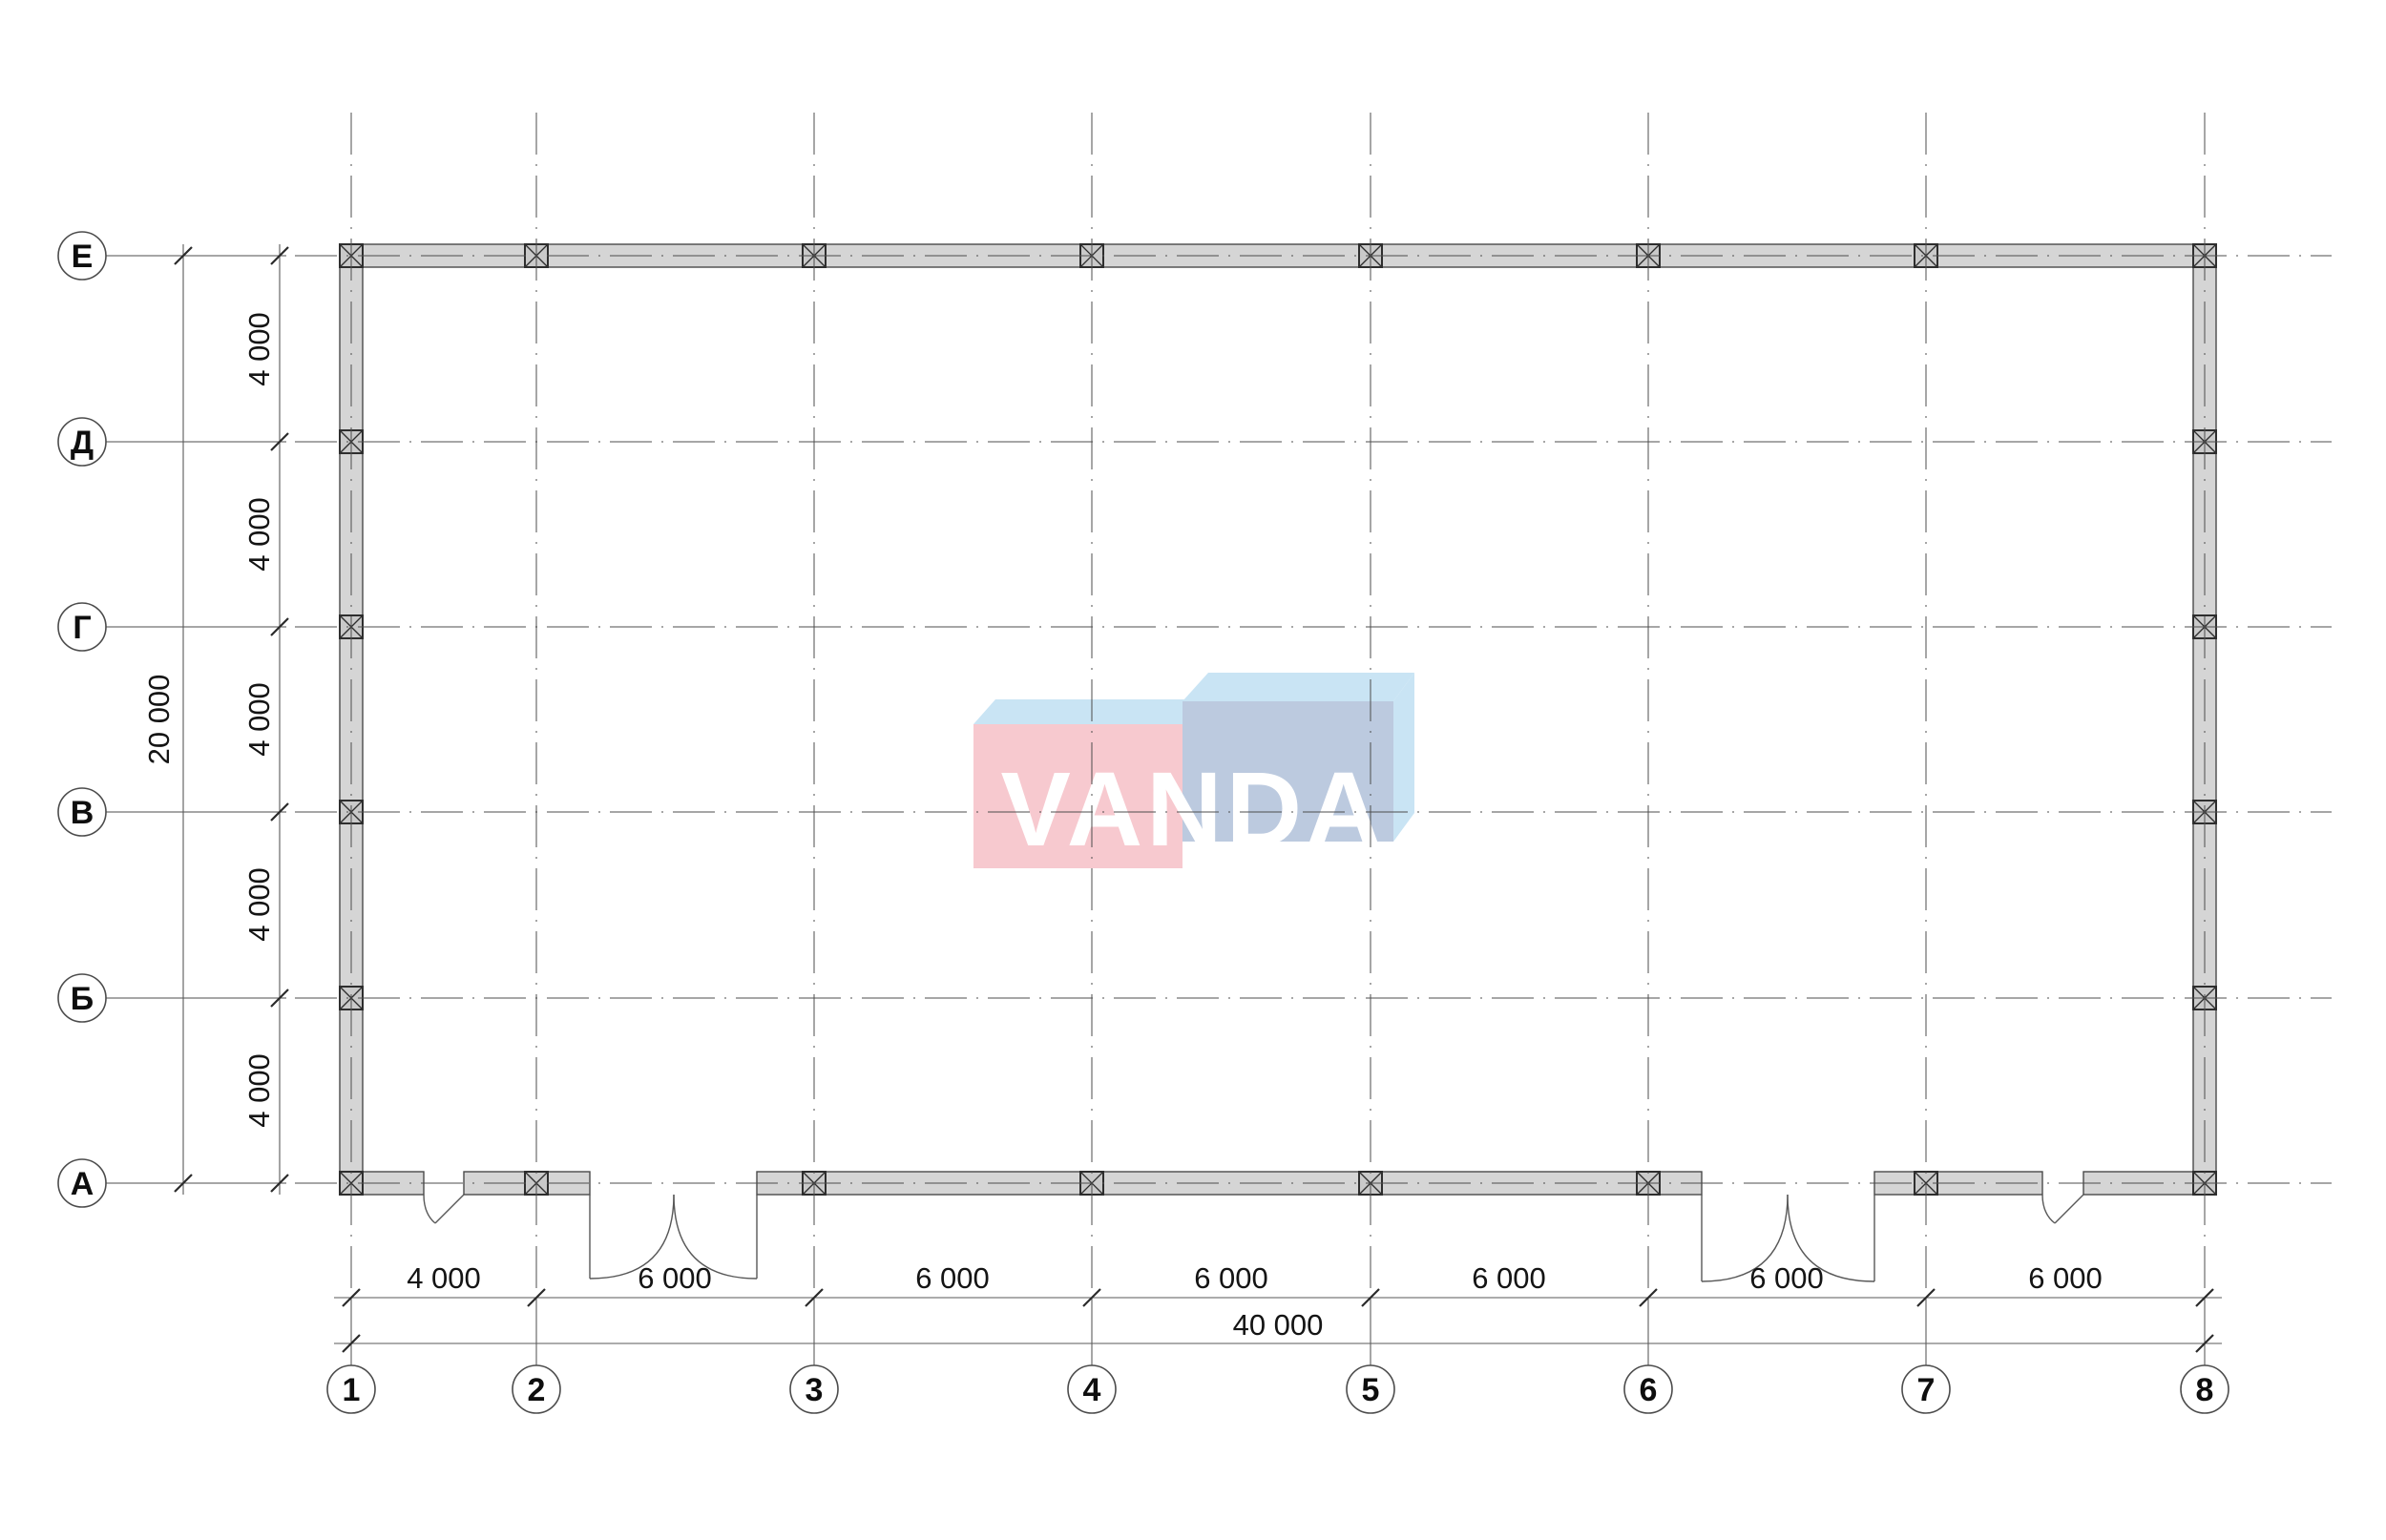  I want to click on vanda-logo-watermark: VANDA, so click(1193, 771).